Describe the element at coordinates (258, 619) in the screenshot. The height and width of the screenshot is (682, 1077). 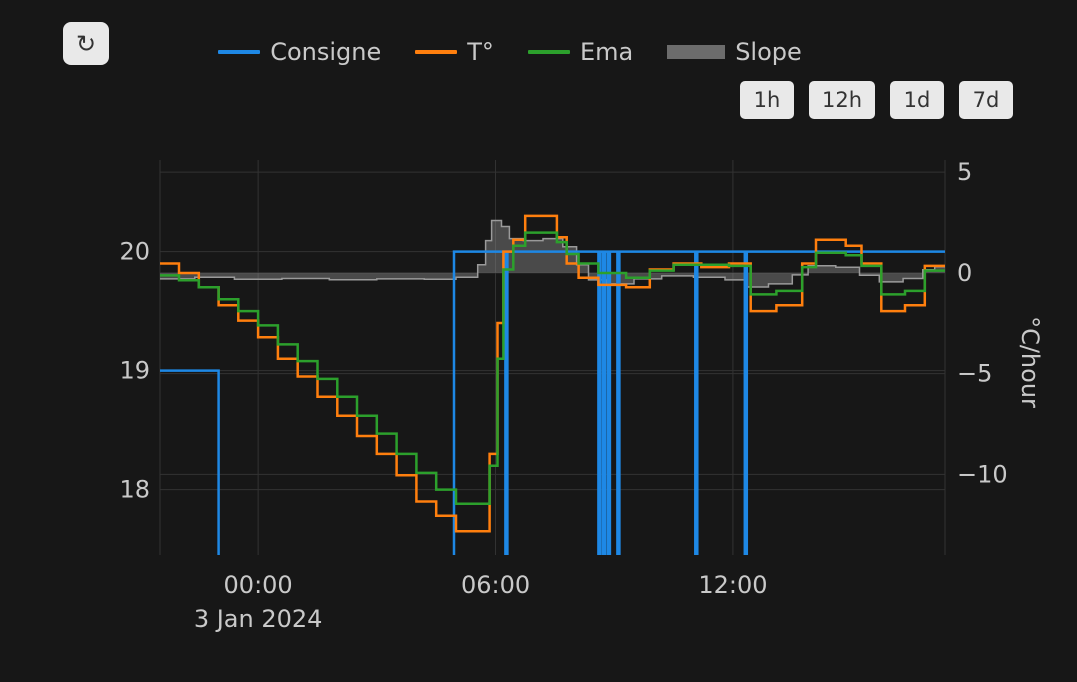
I see `x-axis-date-label: 3 Jan 2024` at that location.